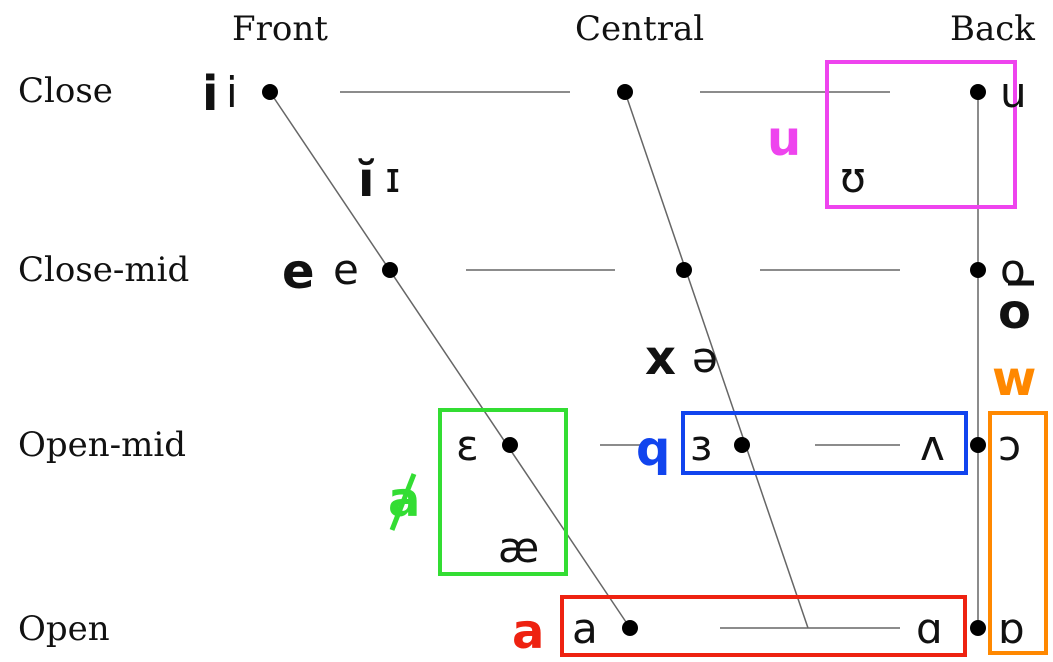 This screenshot has height=662, width=1053. Describe the element at coordinates (978, 445) in the screenshot. I see `dot-back-open-mid` at that location.